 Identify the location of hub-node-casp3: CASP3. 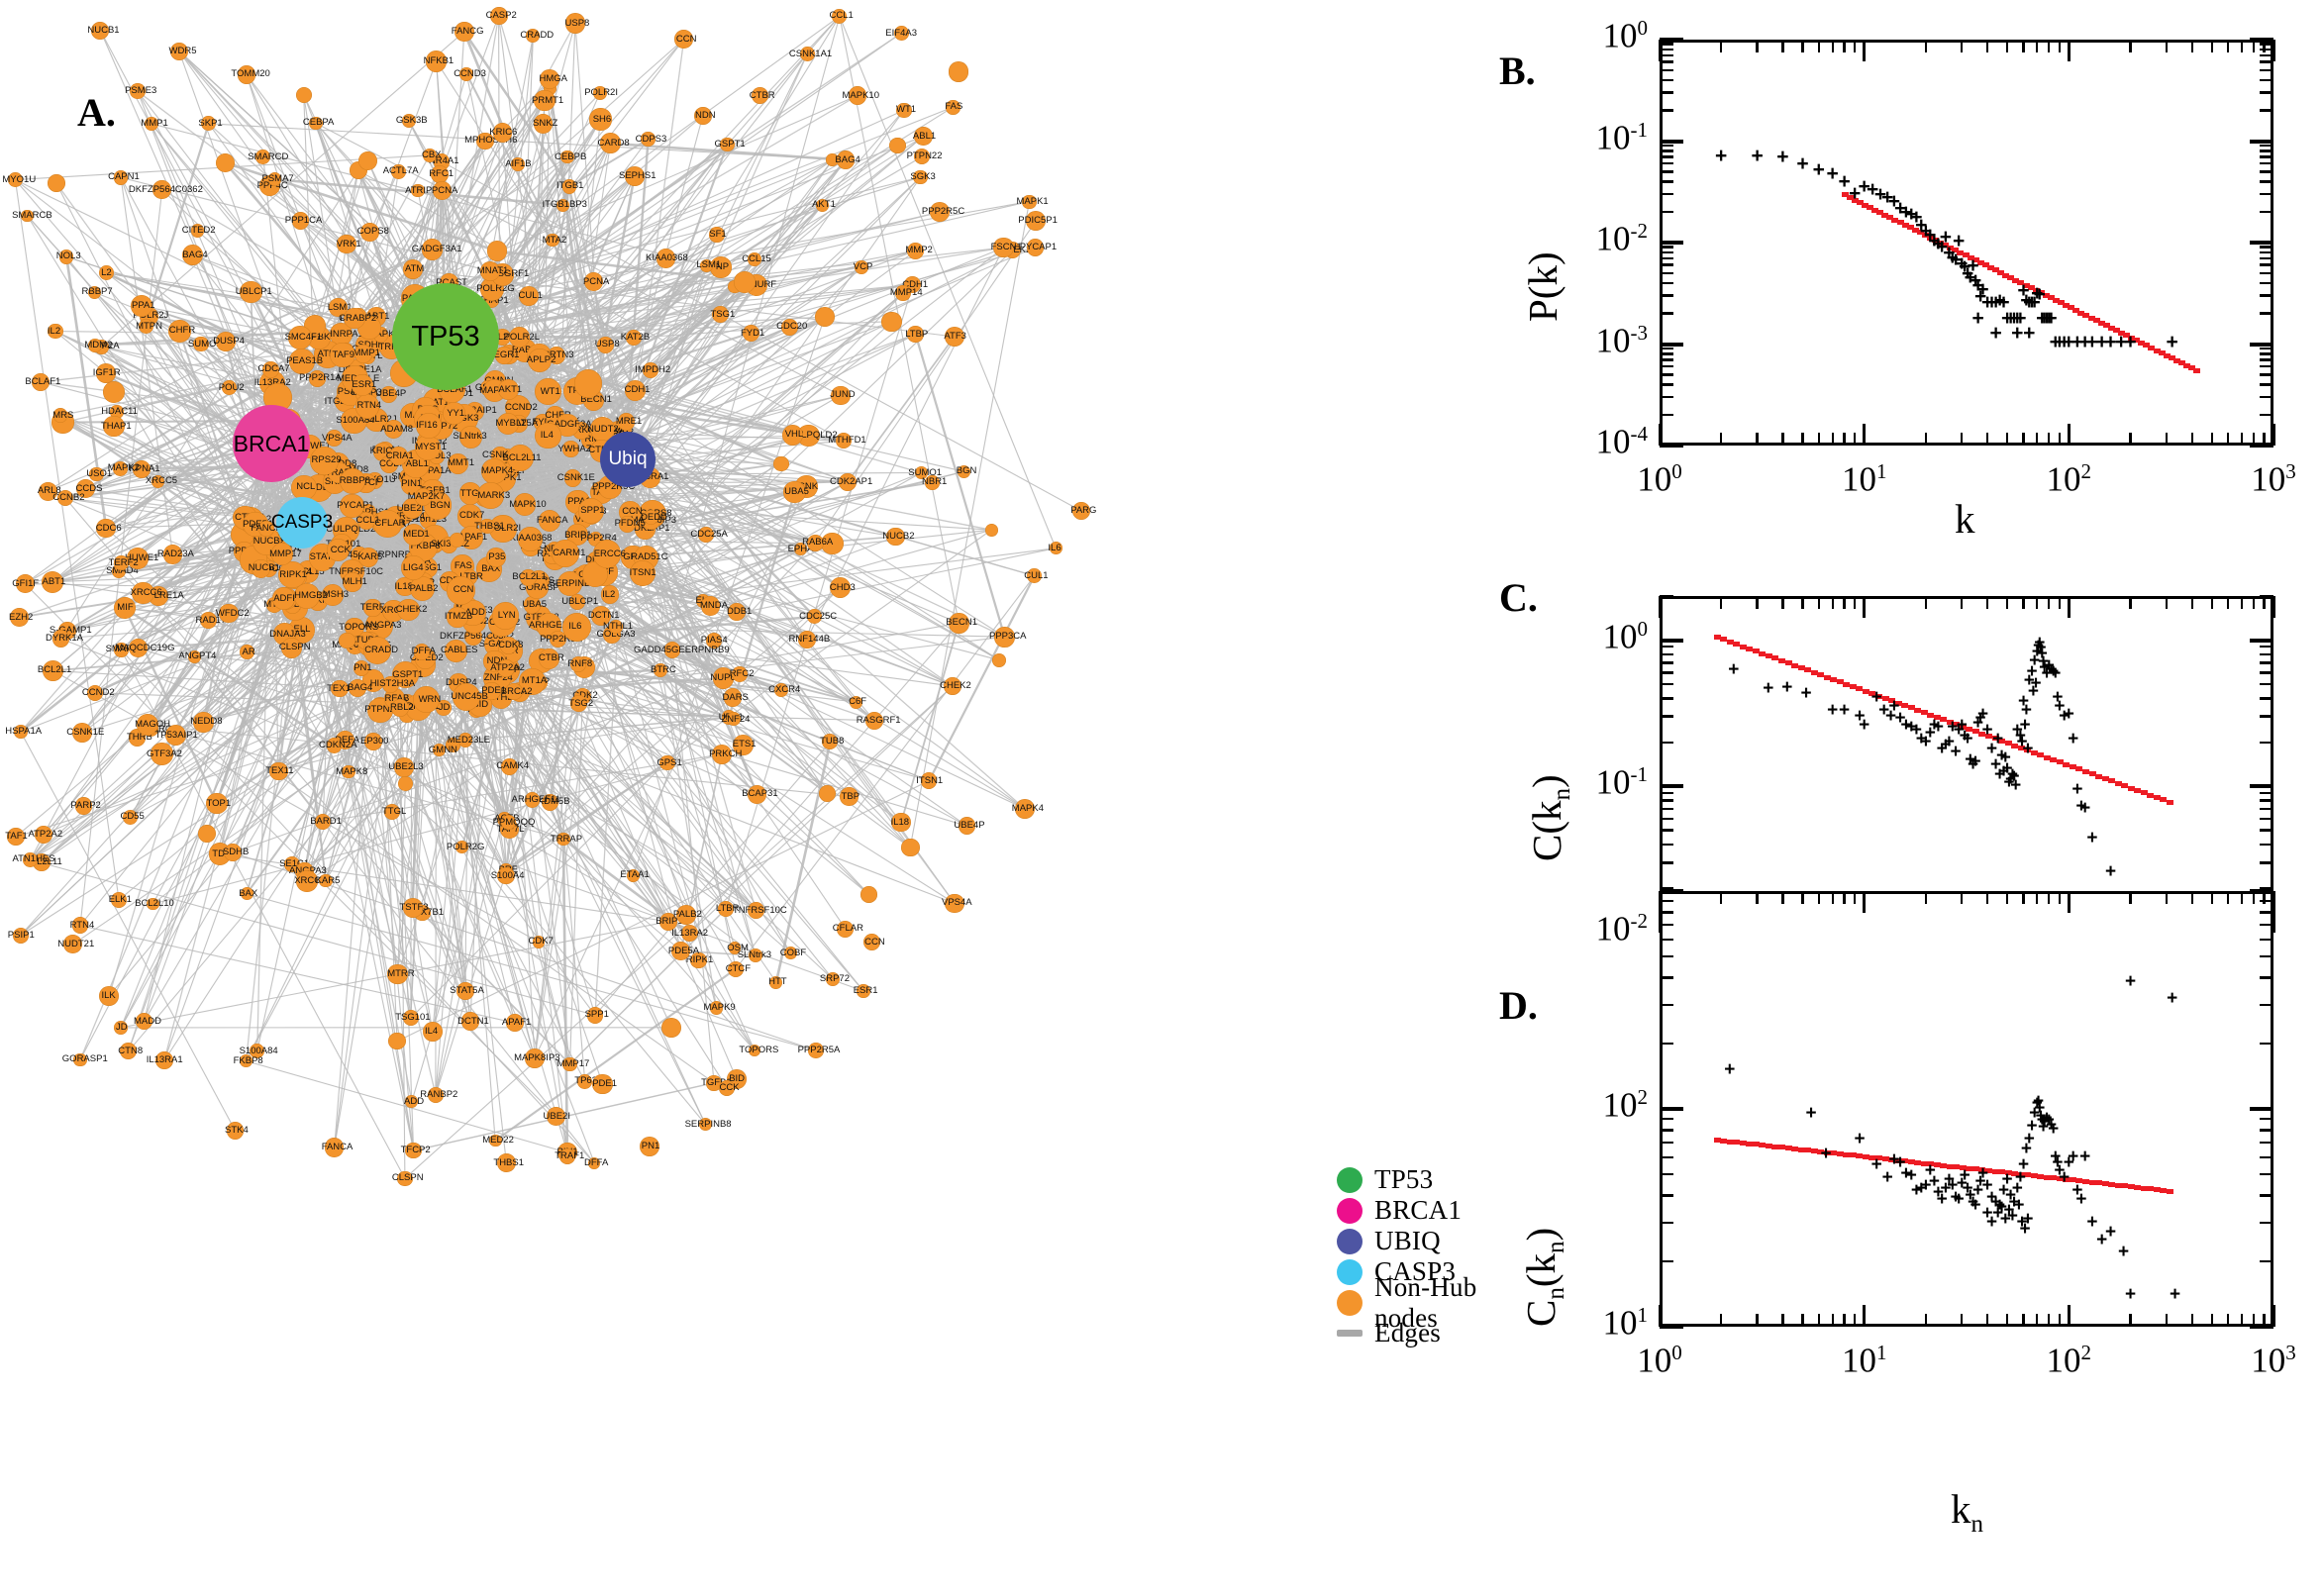
(302, 523).